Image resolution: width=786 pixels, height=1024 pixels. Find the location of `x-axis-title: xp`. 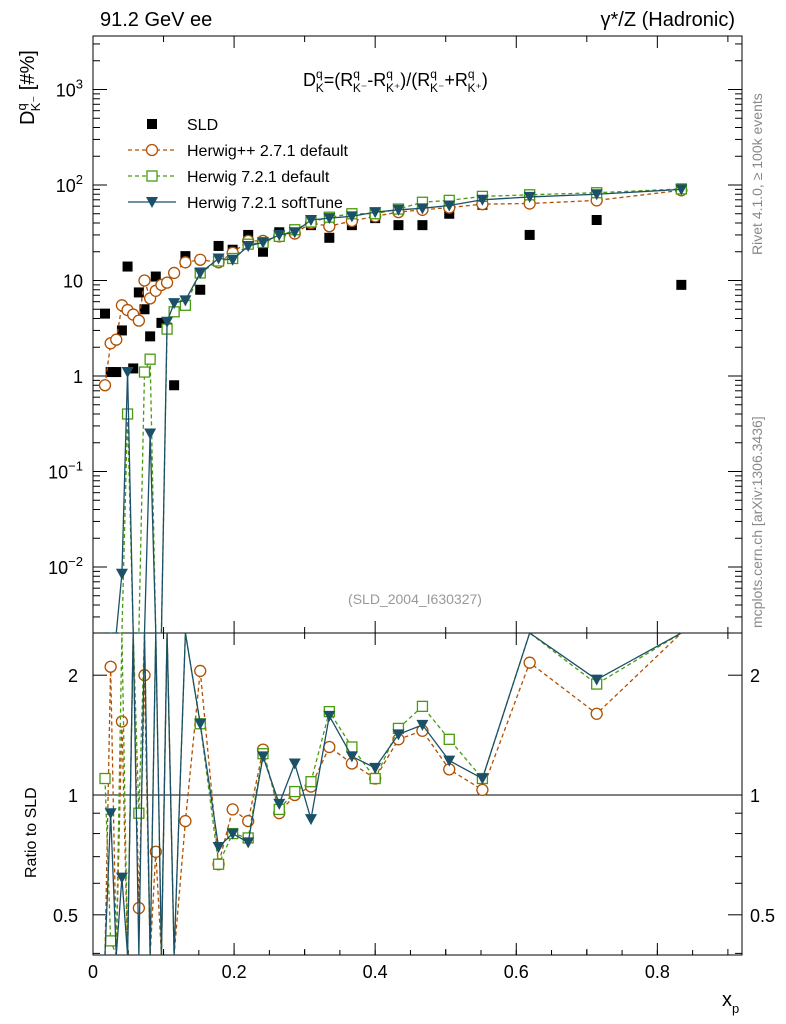

x-axis-title: xp is located at coordinates (730, 1002).